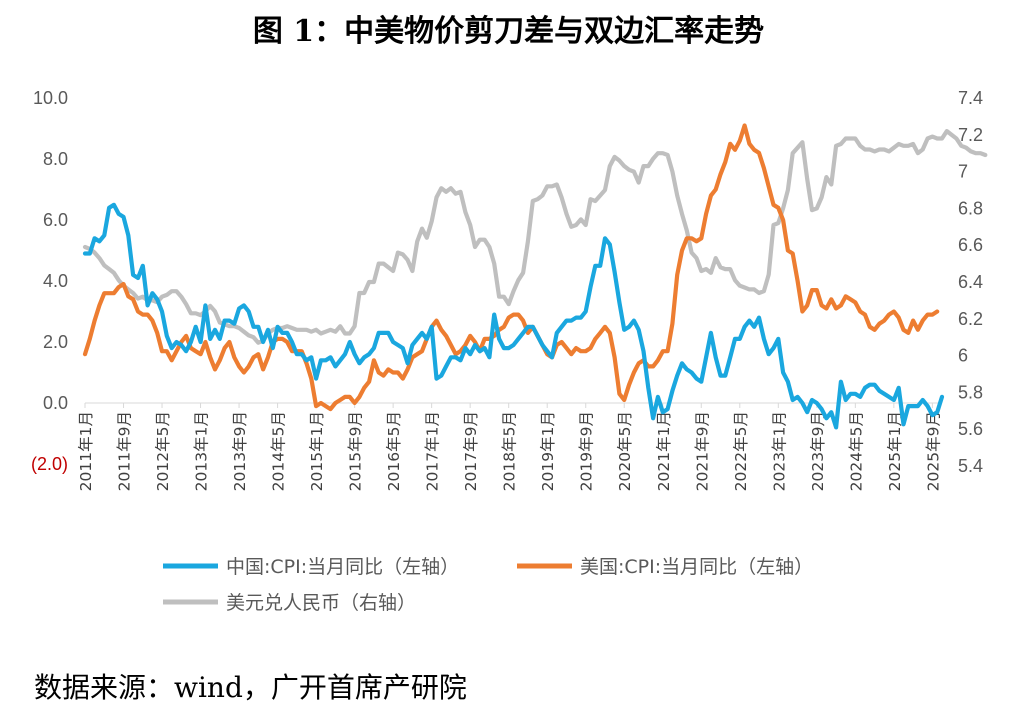  I want to click on right-tick-label: 6.4, so click(970, 282).